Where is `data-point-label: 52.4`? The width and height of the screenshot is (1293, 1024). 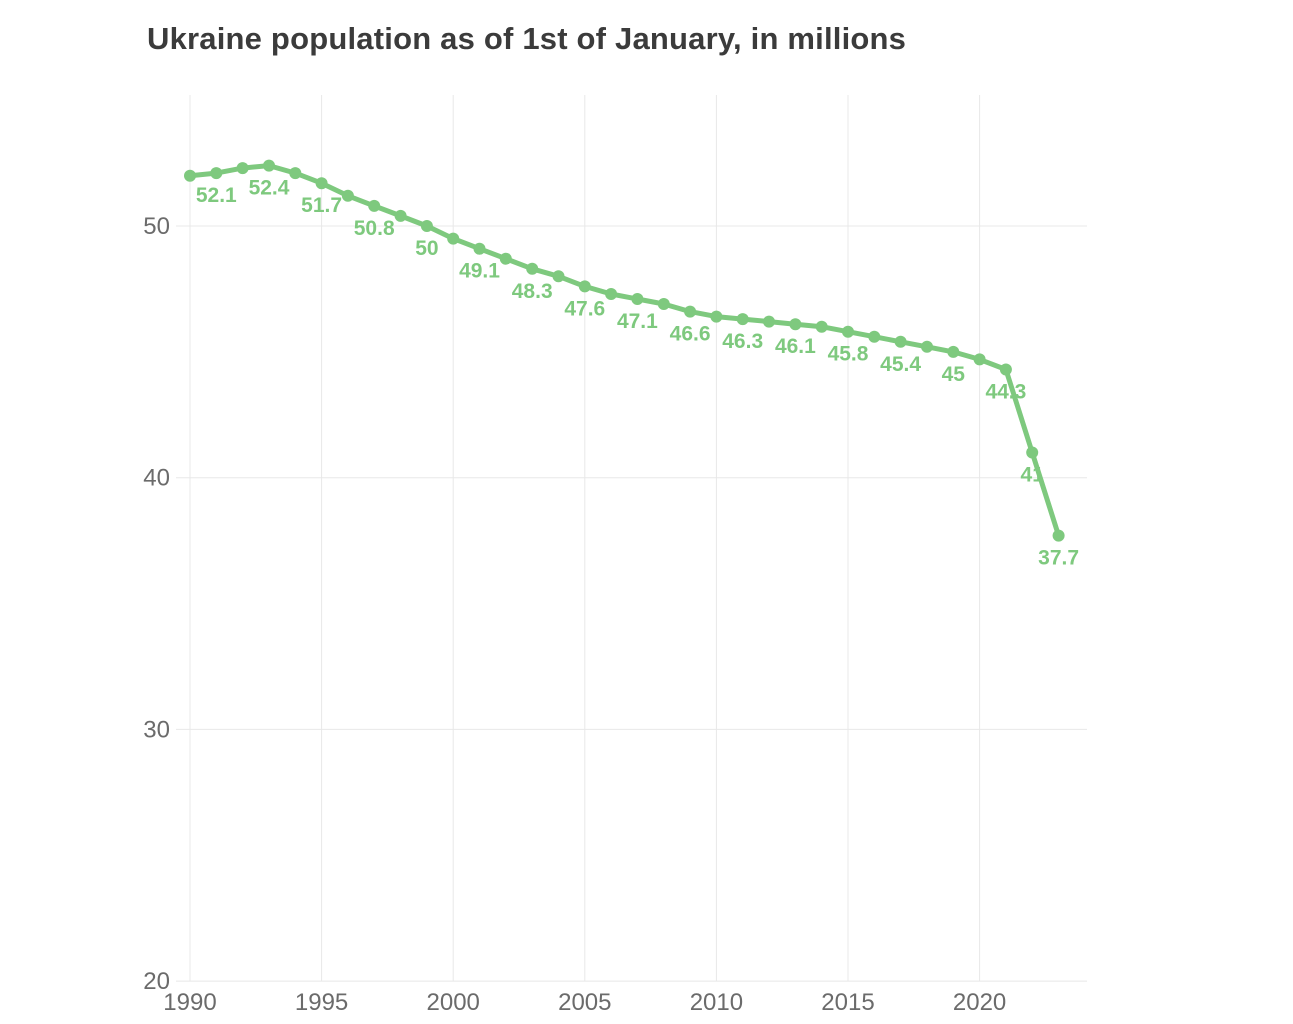
data-point-label: 52.4 is located at coordinates (269, 188).